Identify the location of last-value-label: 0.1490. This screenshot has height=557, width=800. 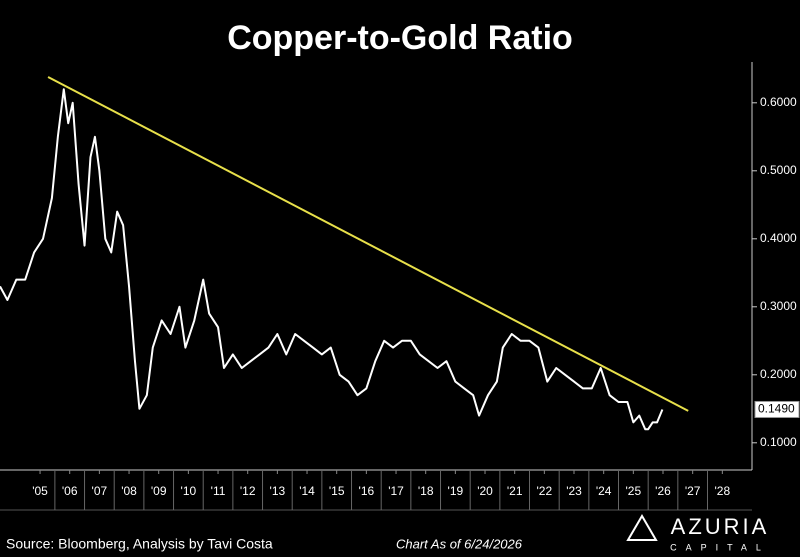
(776, 409).